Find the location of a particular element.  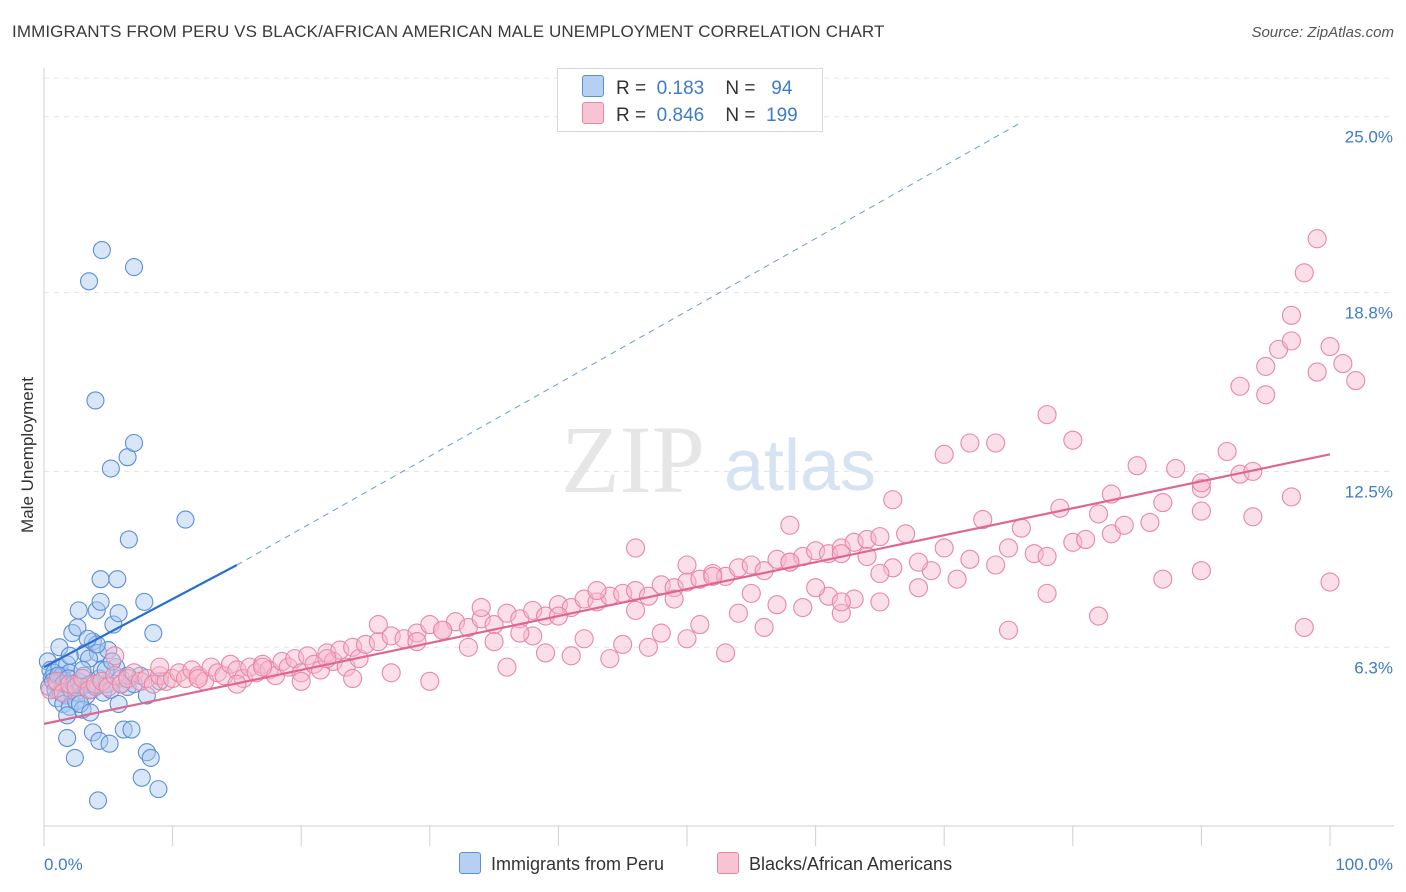

legend-swatch-peru is located at coordinates (593, 86).